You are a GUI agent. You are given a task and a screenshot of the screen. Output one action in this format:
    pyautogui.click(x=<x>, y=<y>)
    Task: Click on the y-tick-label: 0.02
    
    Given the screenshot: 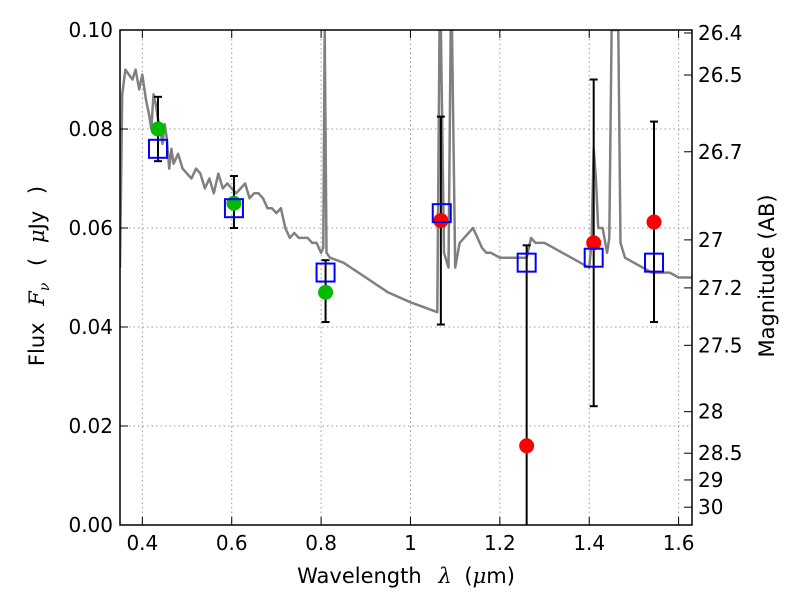 What is the action you would take?
    pyautogui.click(x=90, y=426)
    